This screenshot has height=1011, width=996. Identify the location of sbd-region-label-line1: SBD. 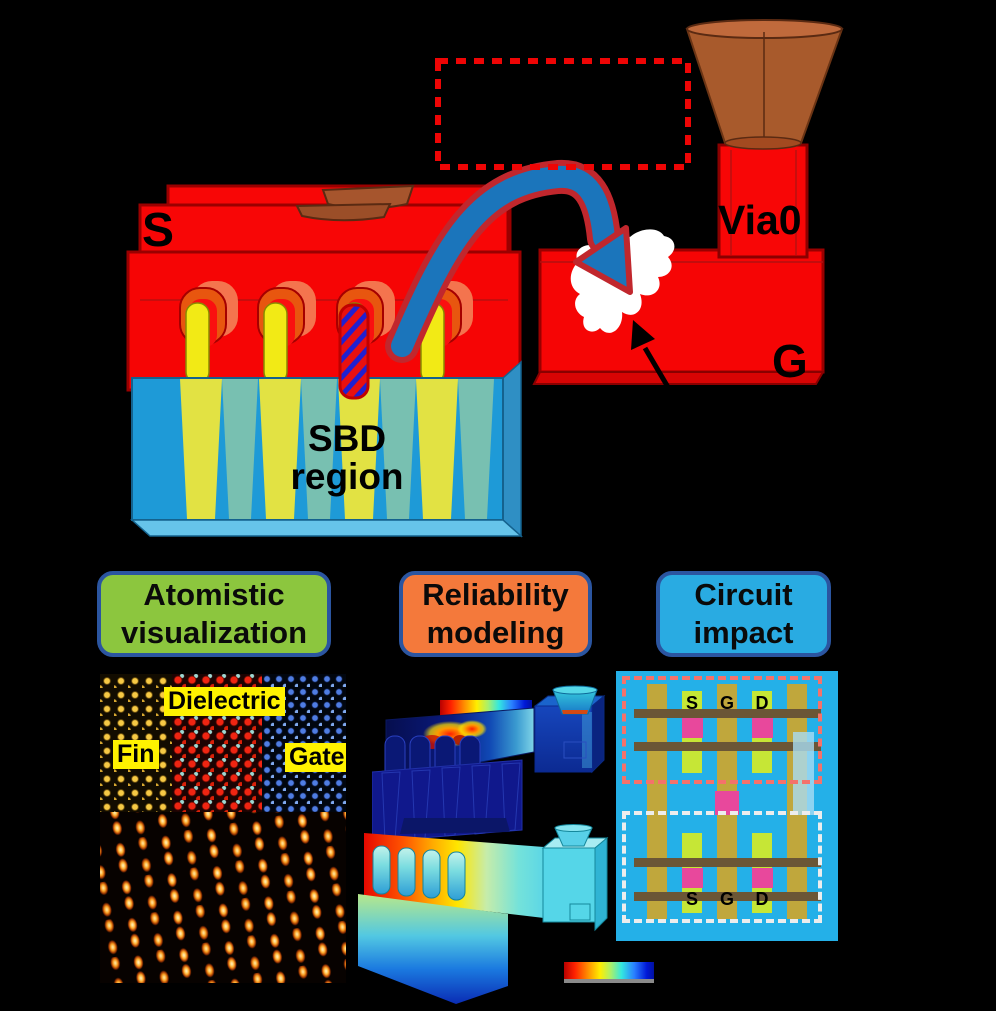
(347, 438).